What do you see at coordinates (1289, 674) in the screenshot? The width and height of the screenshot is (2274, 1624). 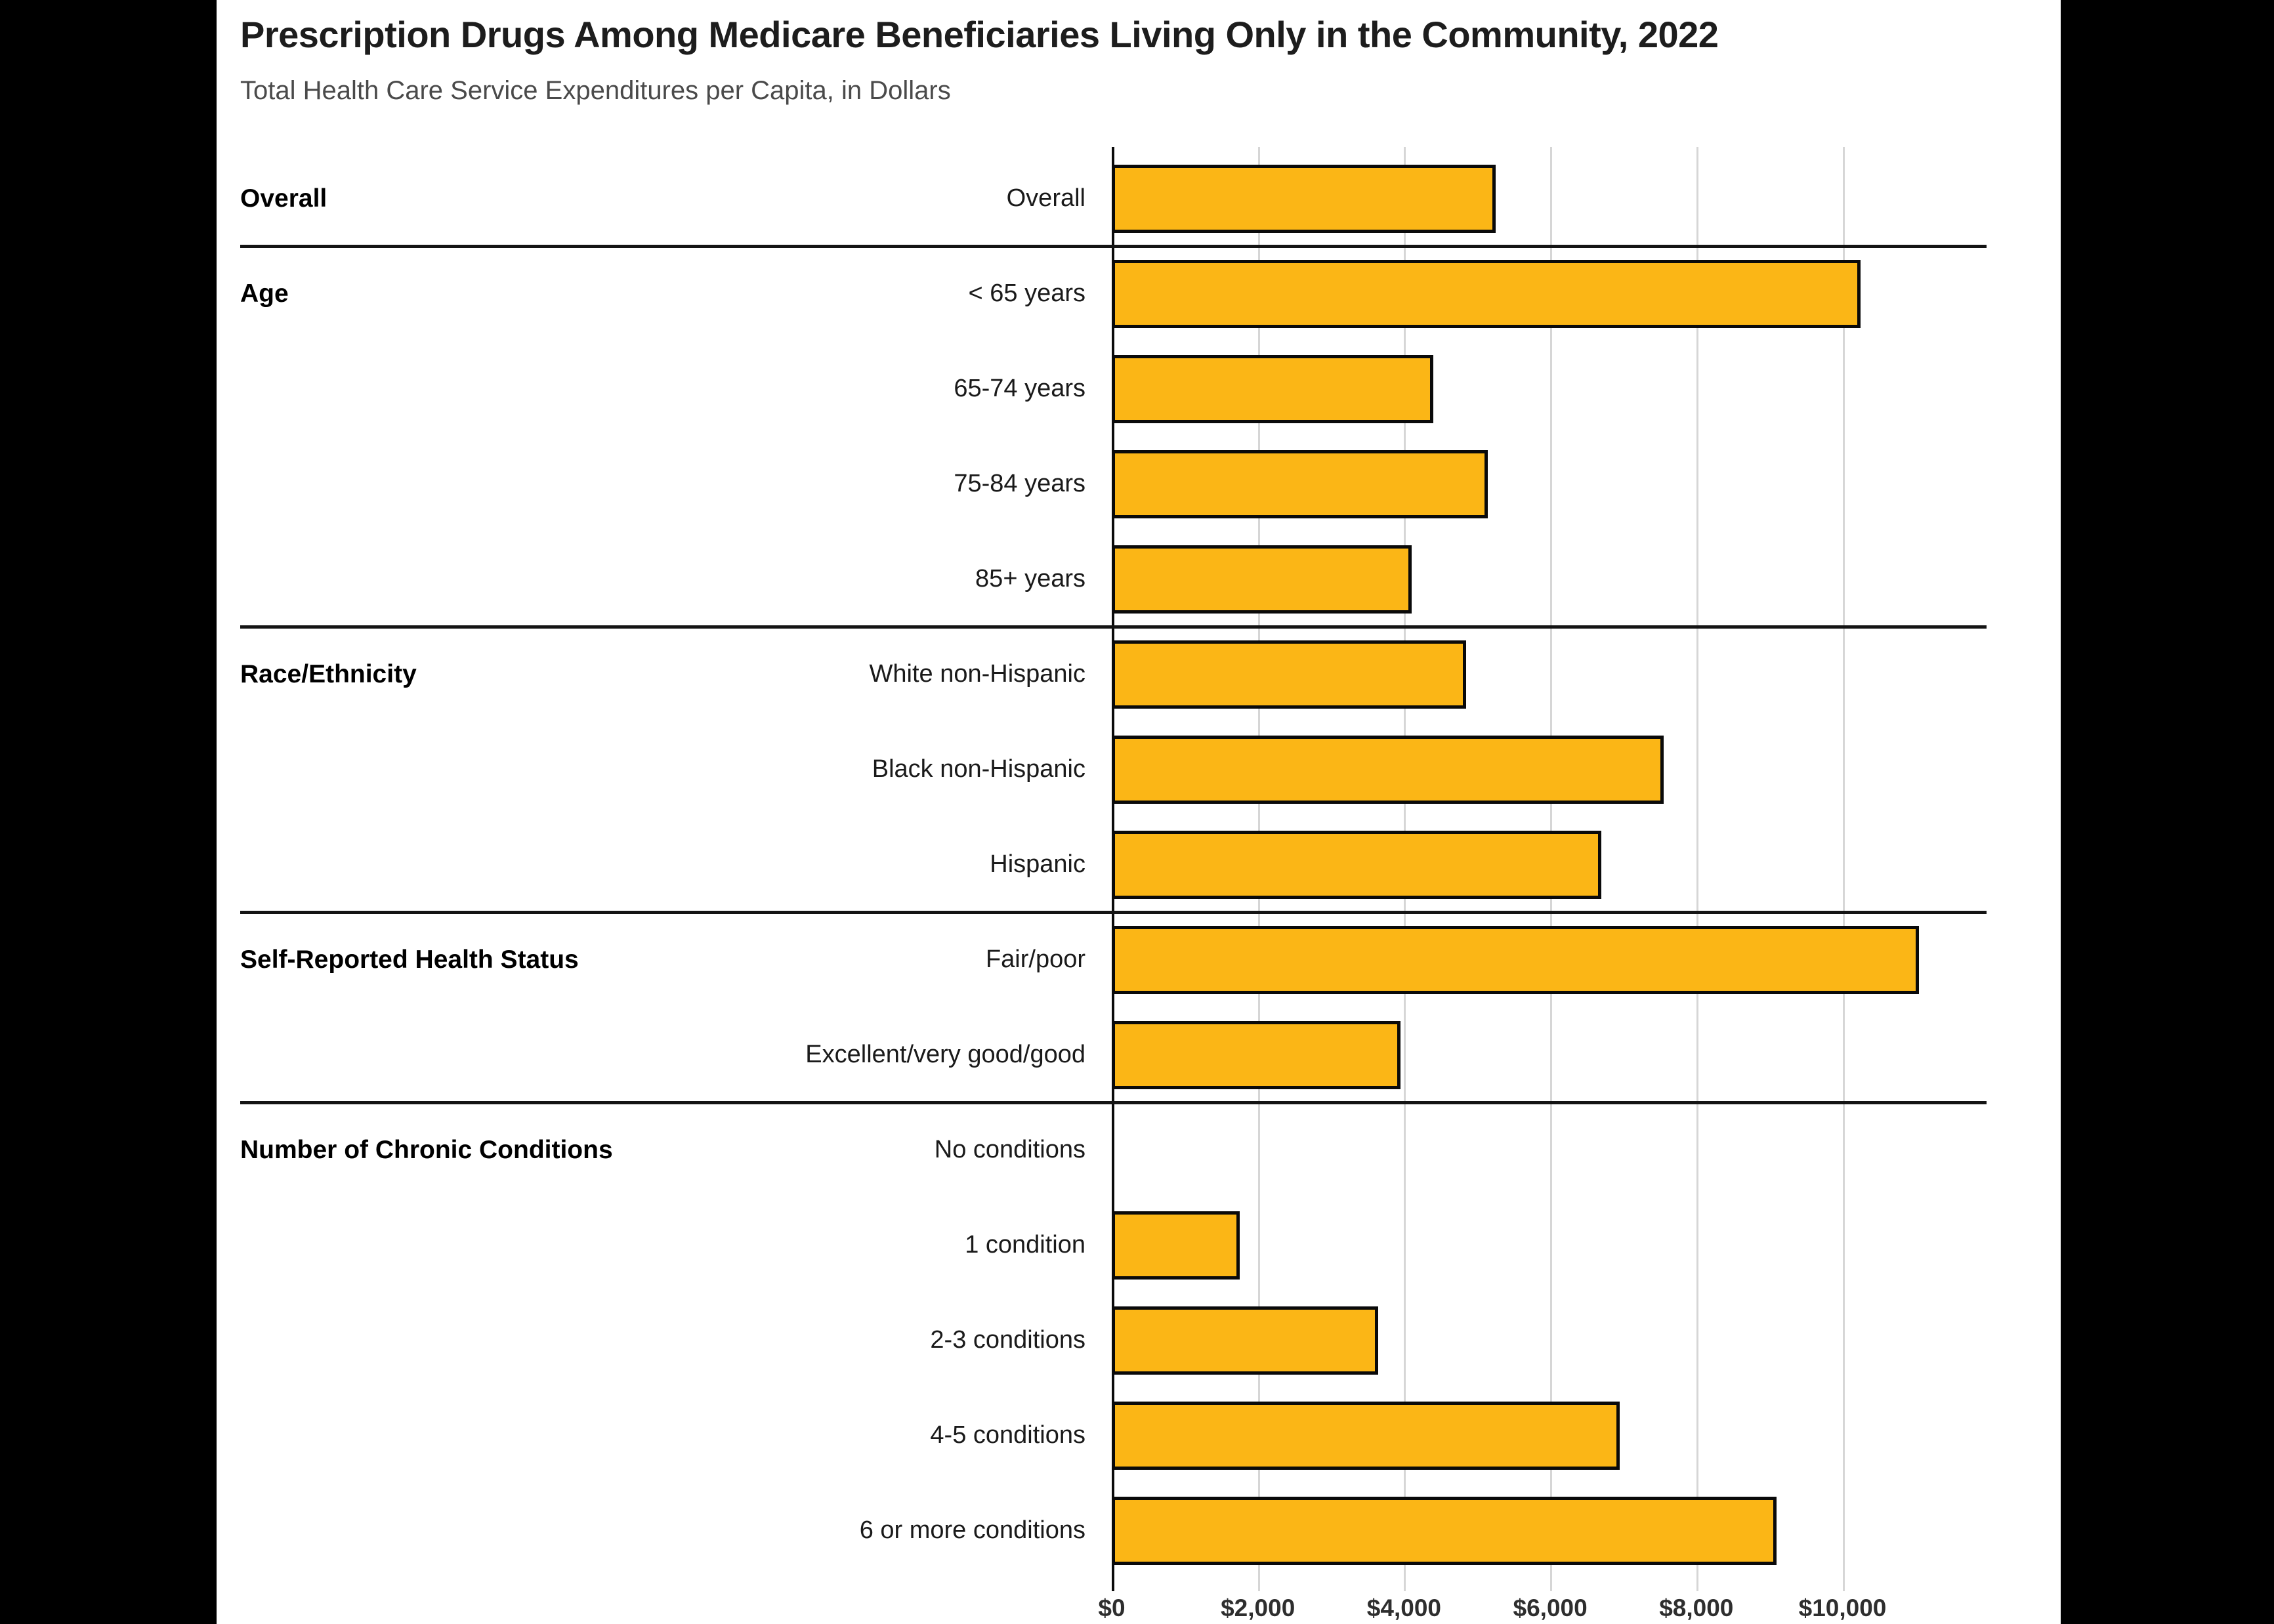 I see `bar-white-non-hispanic` at bounding box center [1289, 674].